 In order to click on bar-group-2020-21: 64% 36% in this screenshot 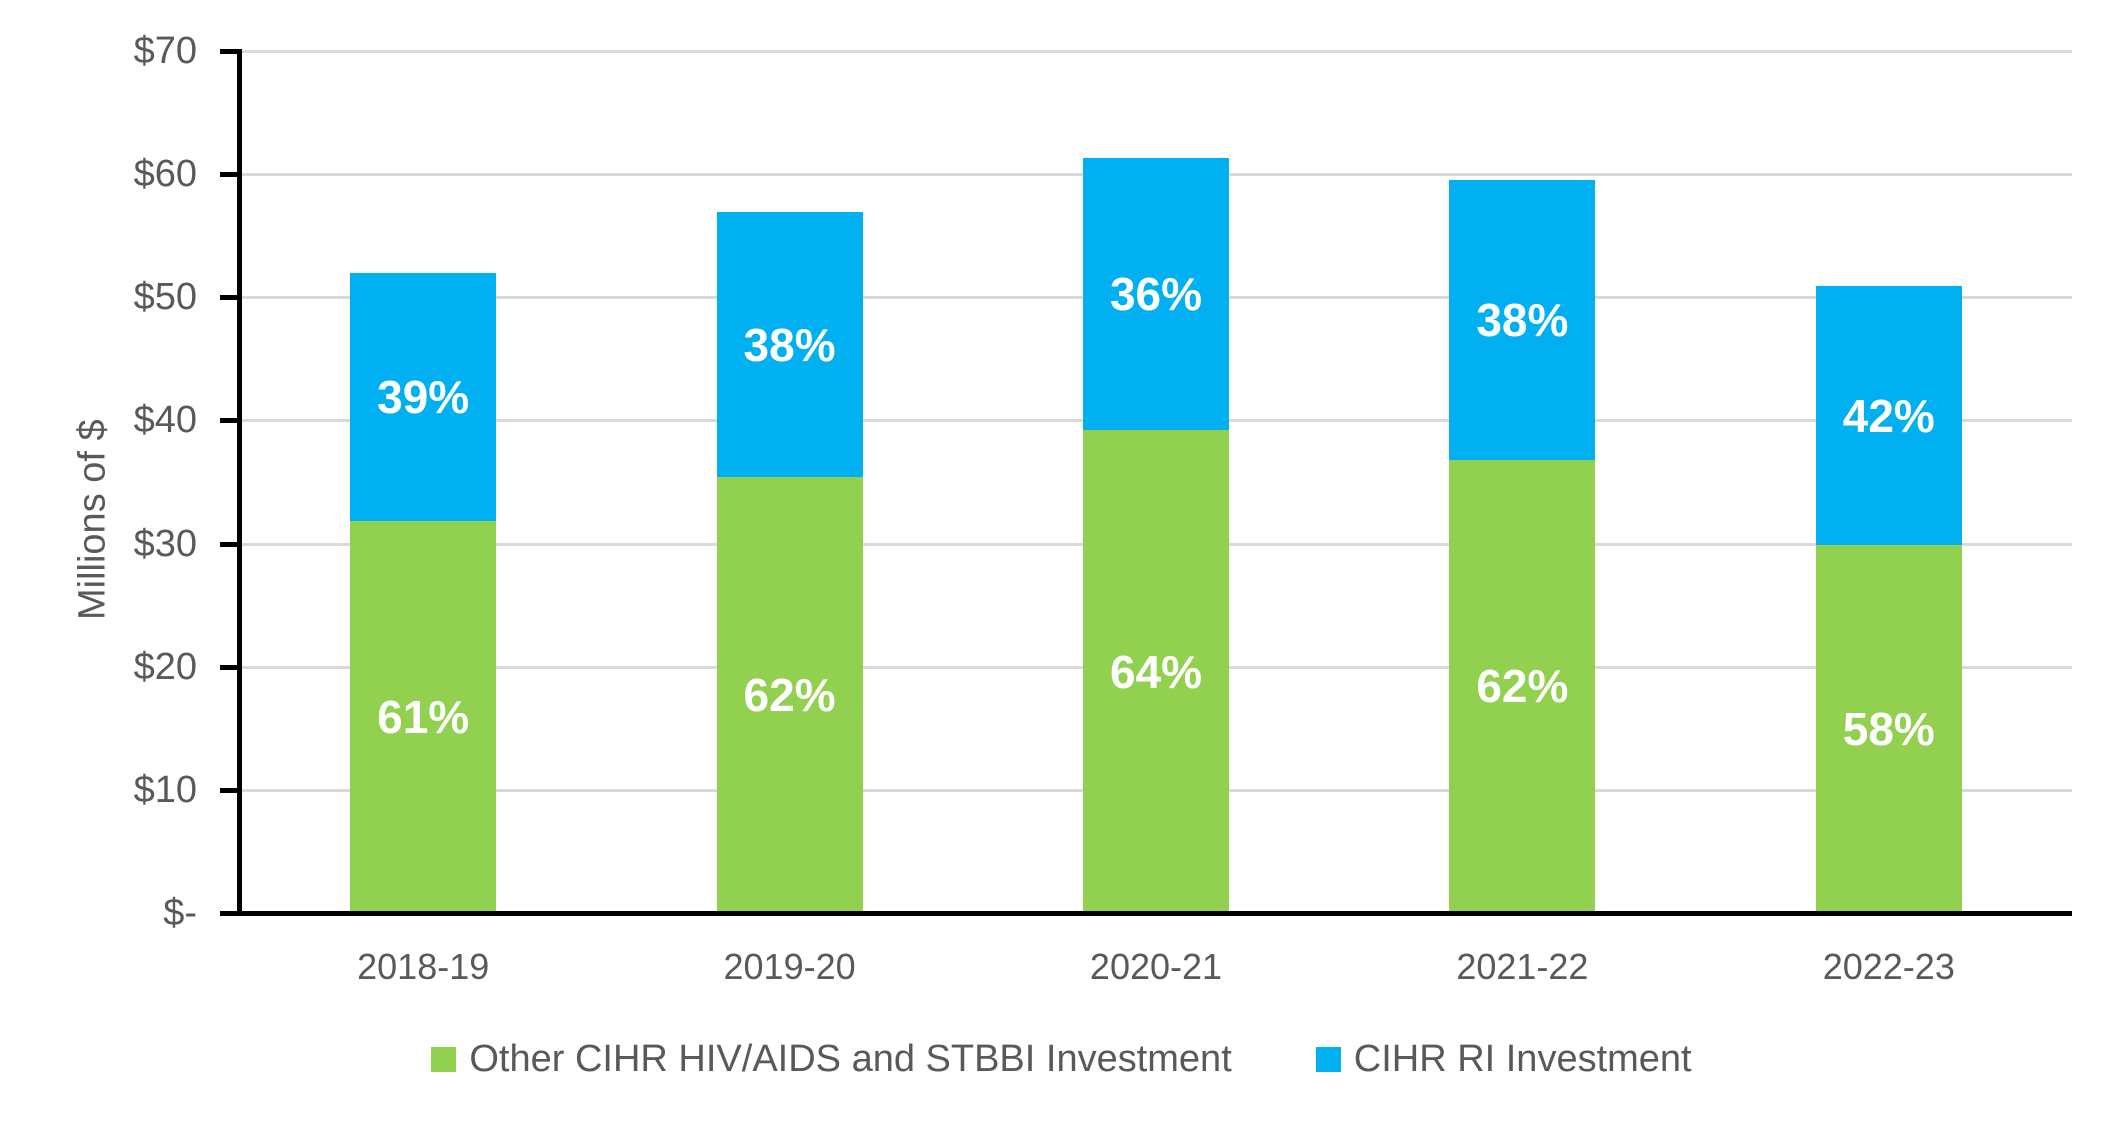, I will do `click(1156, 482)`.